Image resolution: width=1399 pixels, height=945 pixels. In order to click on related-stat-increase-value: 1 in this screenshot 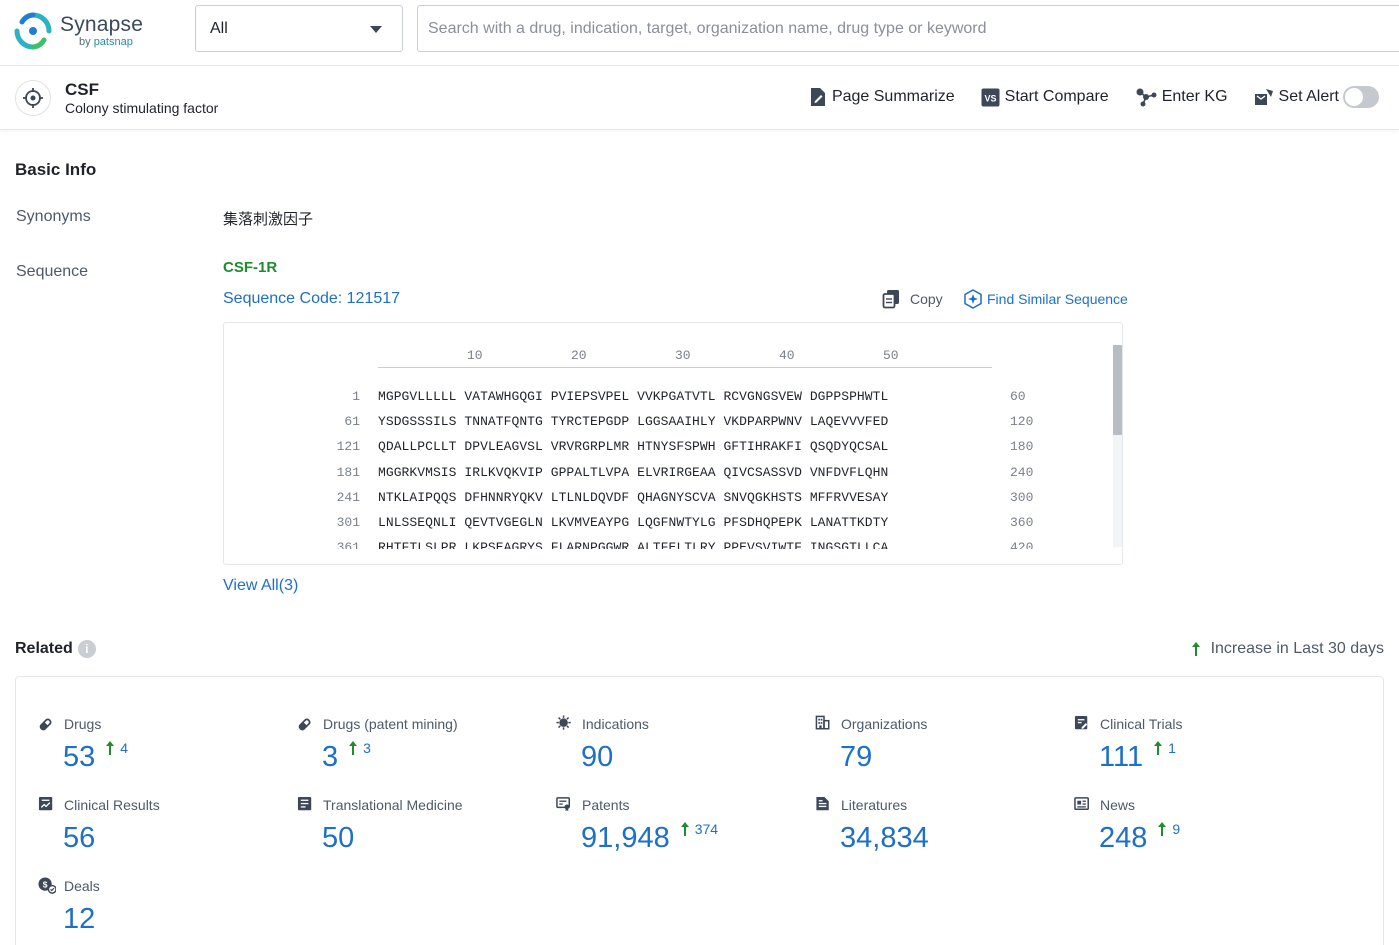, I will do `click(1172, 748)`.